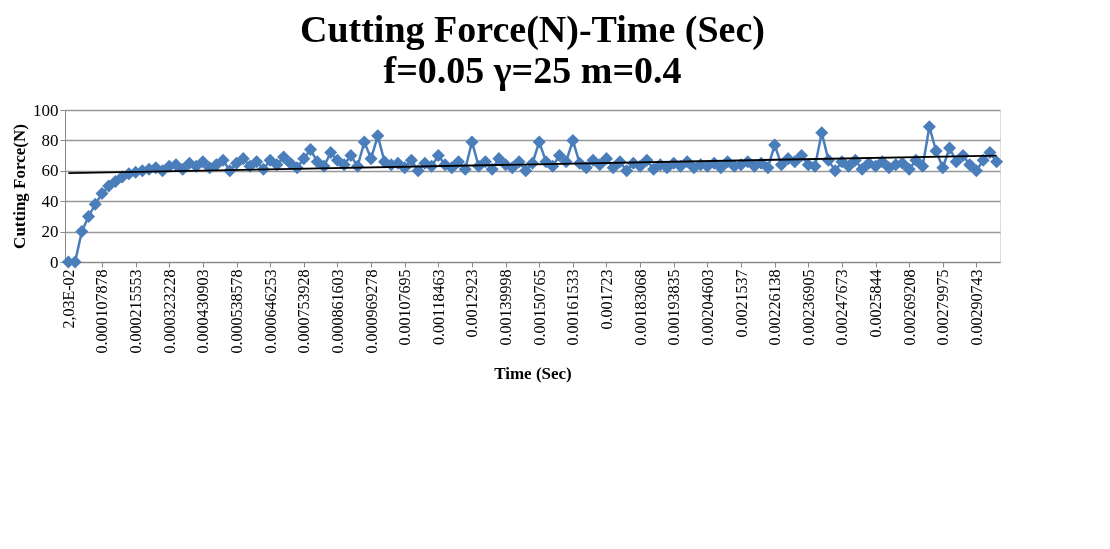 This screenshot has height=549, width=1110. I want to click on x-tick-label: 0.00236905, so click(808, 307).